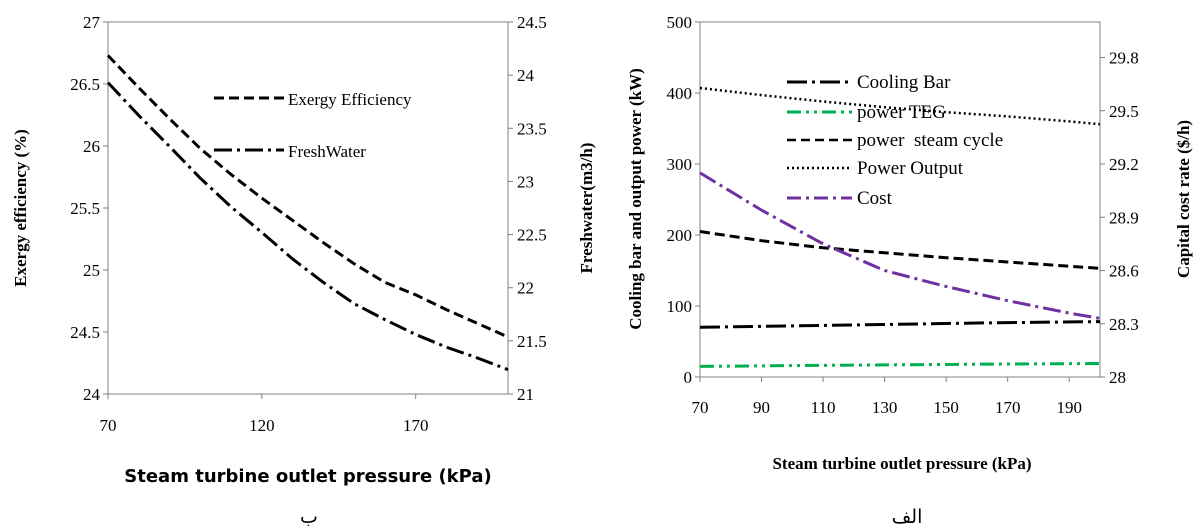 The height and width of the screenshot is (530, 1197). What do you see at coordinates (688, 377) in the screenshot?
I see `y-tick-label: 0` at bounding box center [688, 377].